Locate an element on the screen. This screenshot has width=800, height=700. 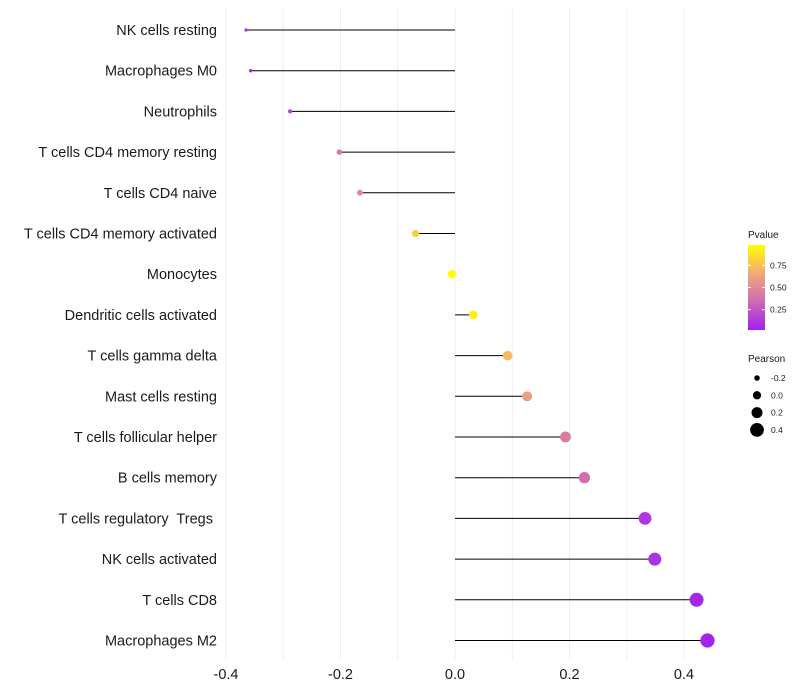
pvalue-legend: Pvalue 0.25 0.50 0.75 is located at coordinates (767, 280).